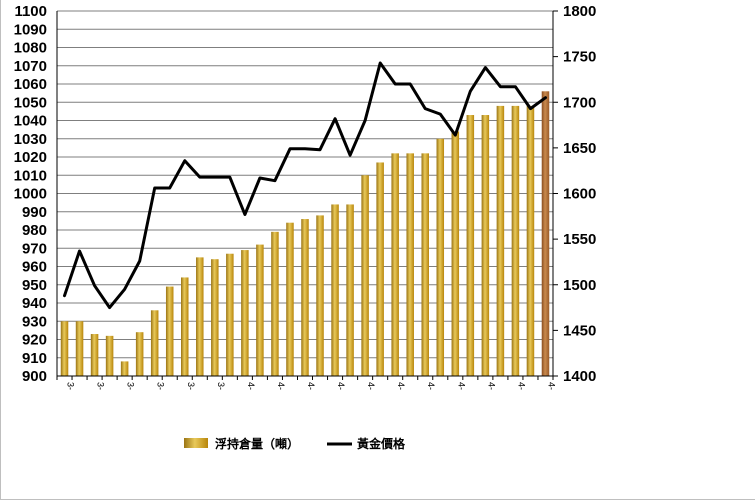 The width and height of the screenshot is (755, 500). Describe the element at coordinates (34, 303) in the screenshot. I see `left-tick-label: 940` at that location.